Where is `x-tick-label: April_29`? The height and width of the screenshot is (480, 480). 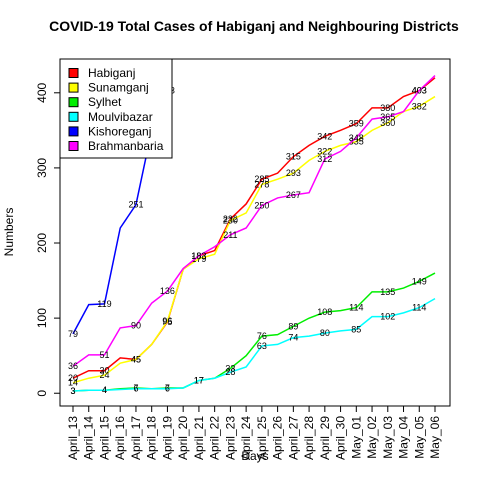
x-tick-label: April_29 is located at coordinates (325, 438).